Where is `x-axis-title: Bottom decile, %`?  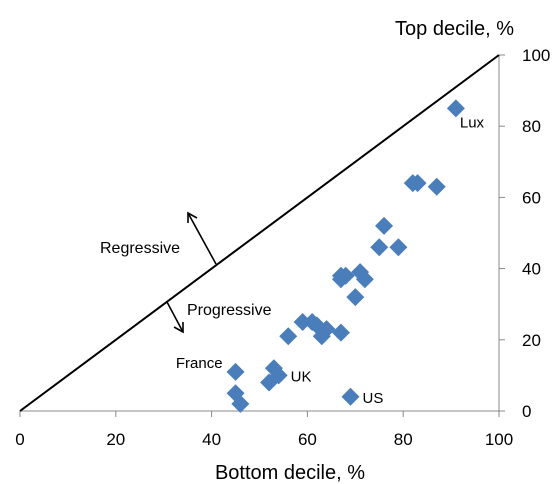
x-axis-title: Bottom decile, % is located at coordinates (290, 473).